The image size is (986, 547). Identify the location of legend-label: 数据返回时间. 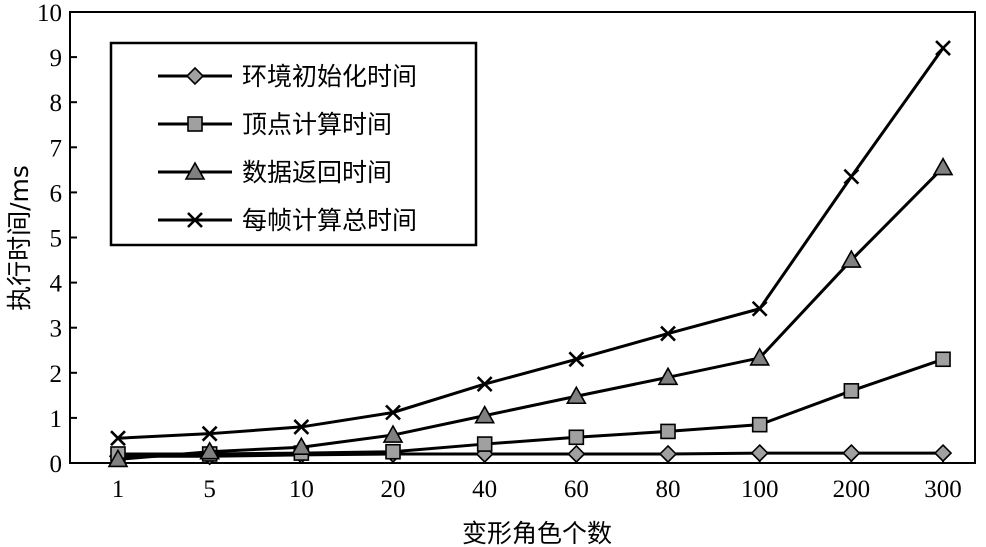
(317, 172).